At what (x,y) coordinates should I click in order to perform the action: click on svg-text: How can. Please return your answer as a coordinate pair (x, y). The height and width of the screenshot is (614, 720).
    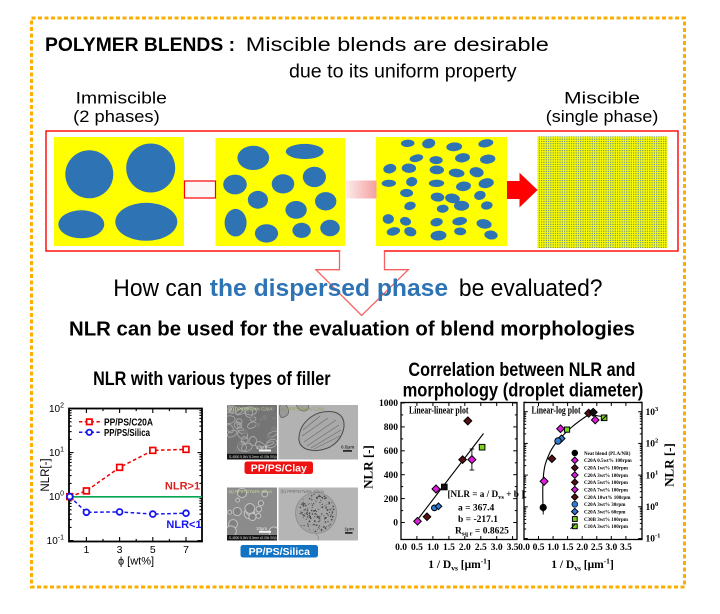
    Looking at the image, I should click on (157, 288).